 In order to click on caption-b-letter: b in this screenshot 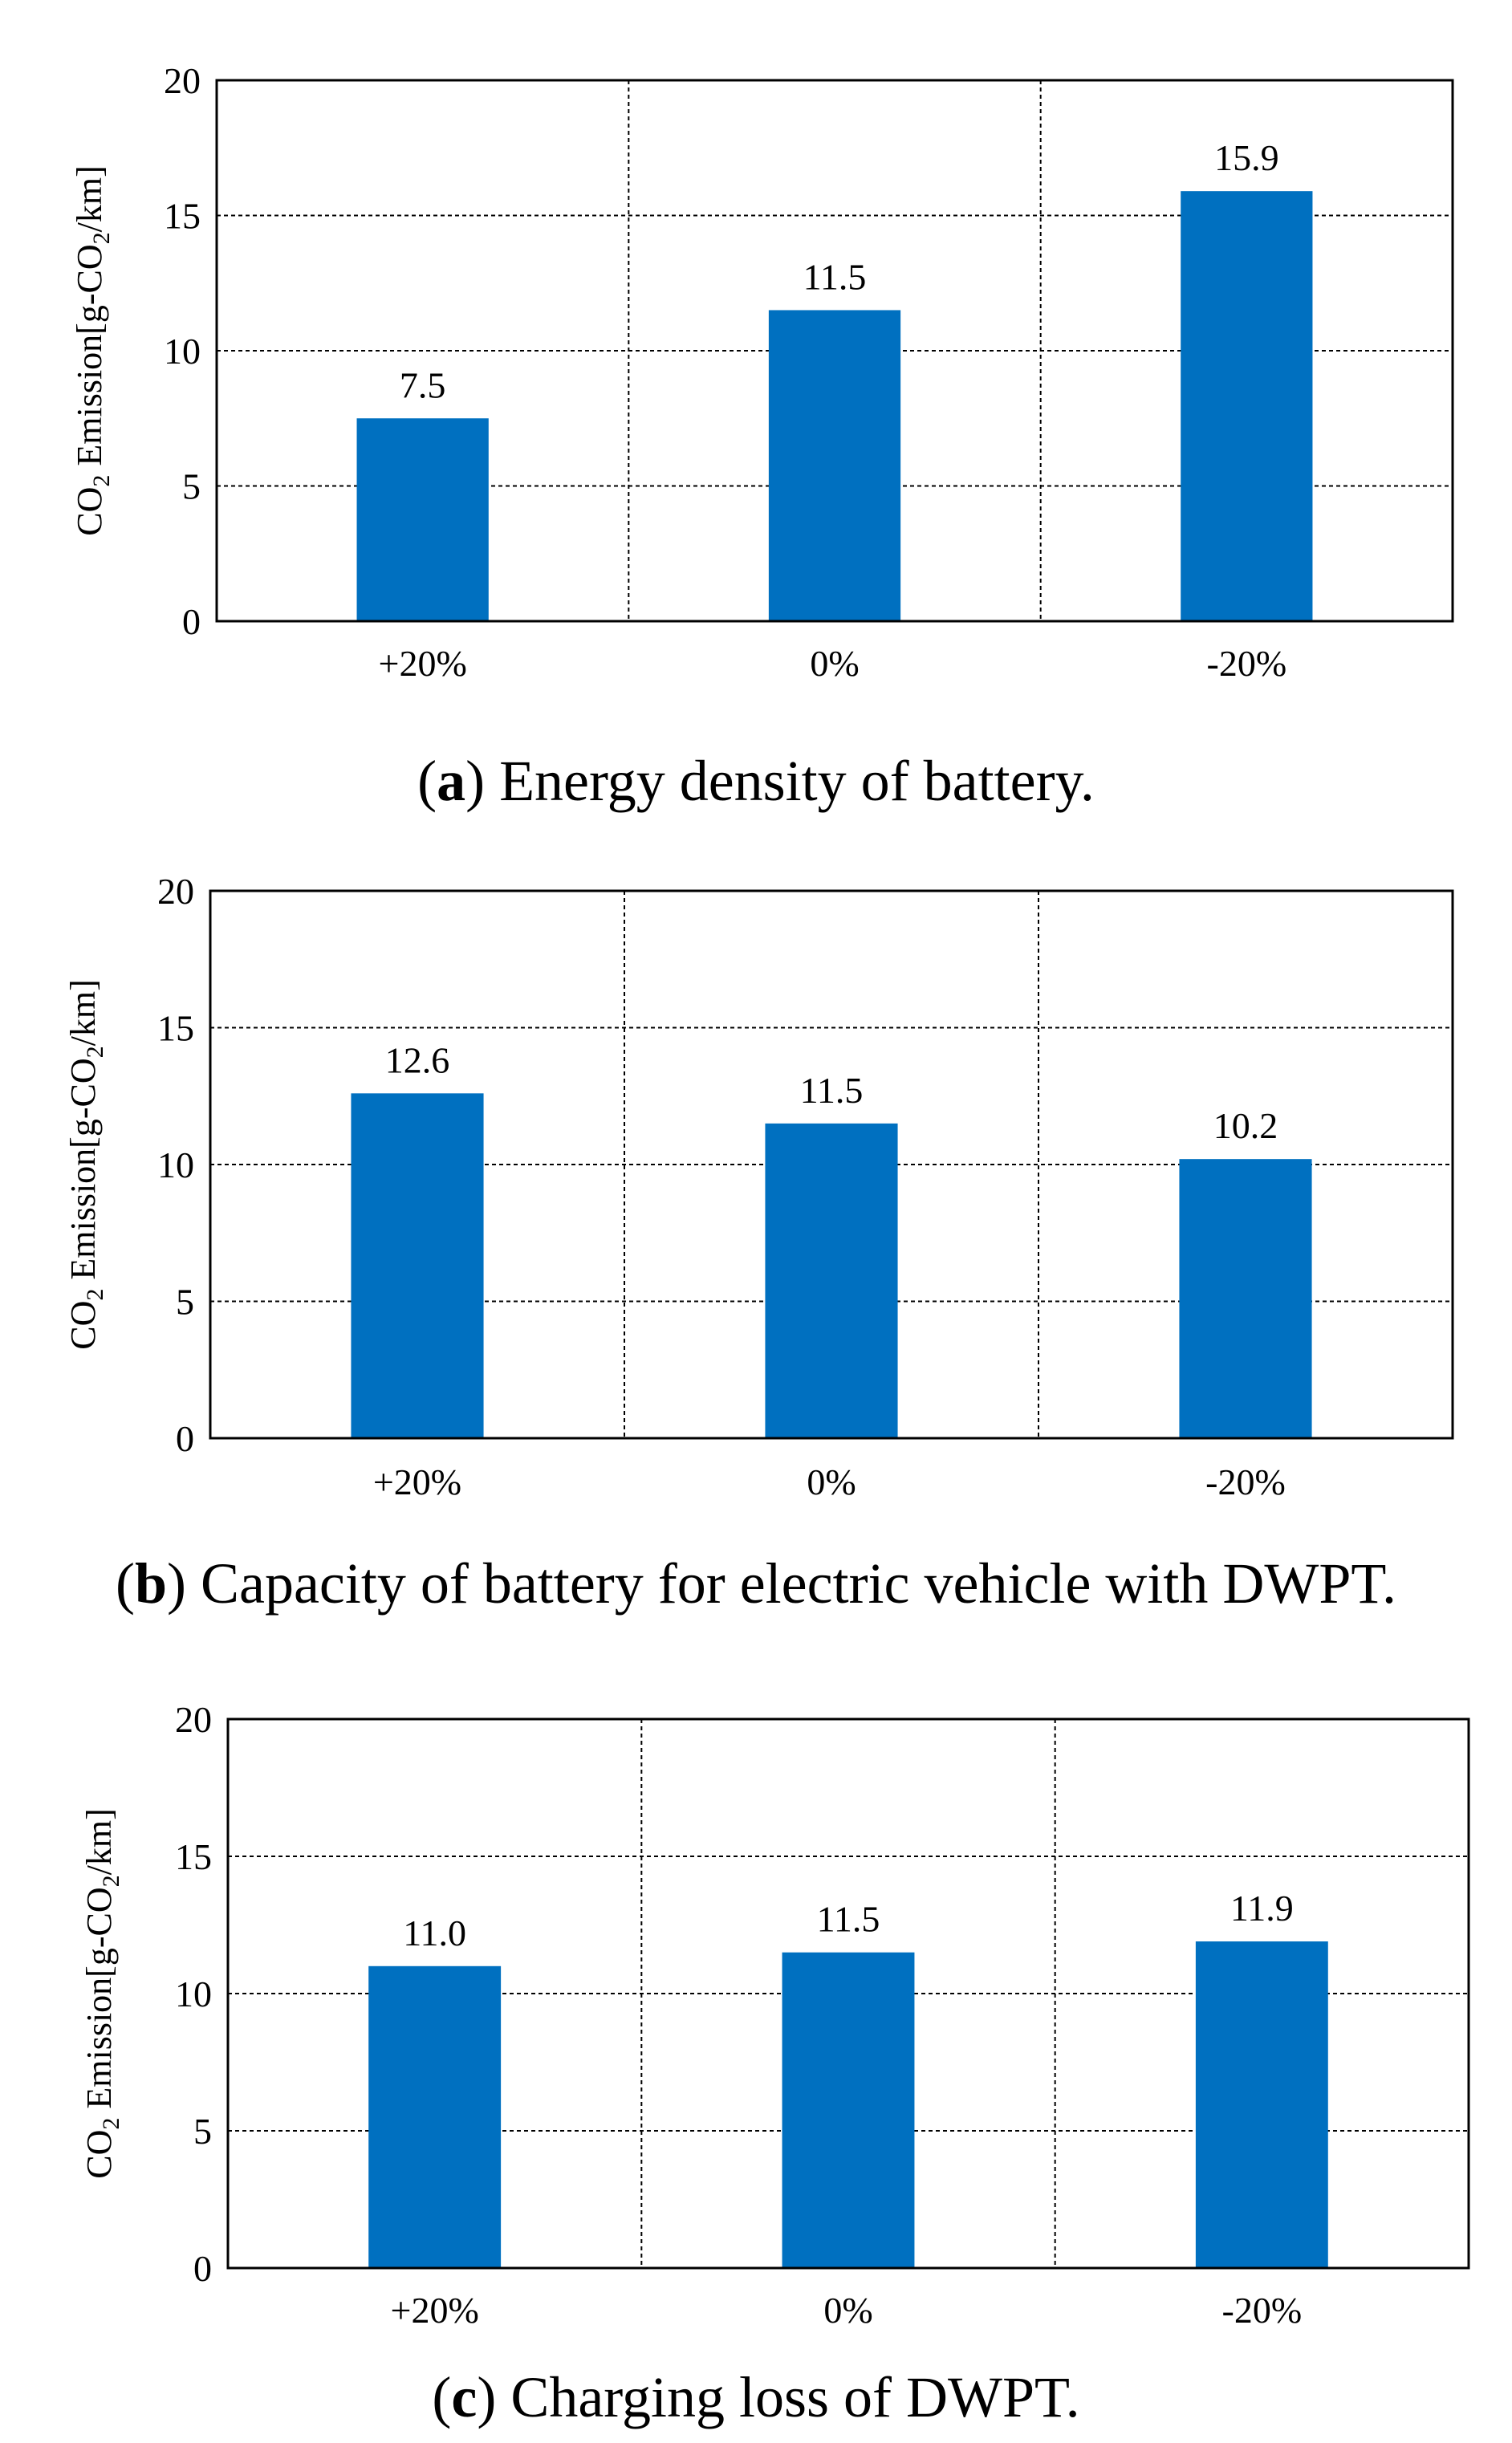, I will do `click(150, 1583)`.